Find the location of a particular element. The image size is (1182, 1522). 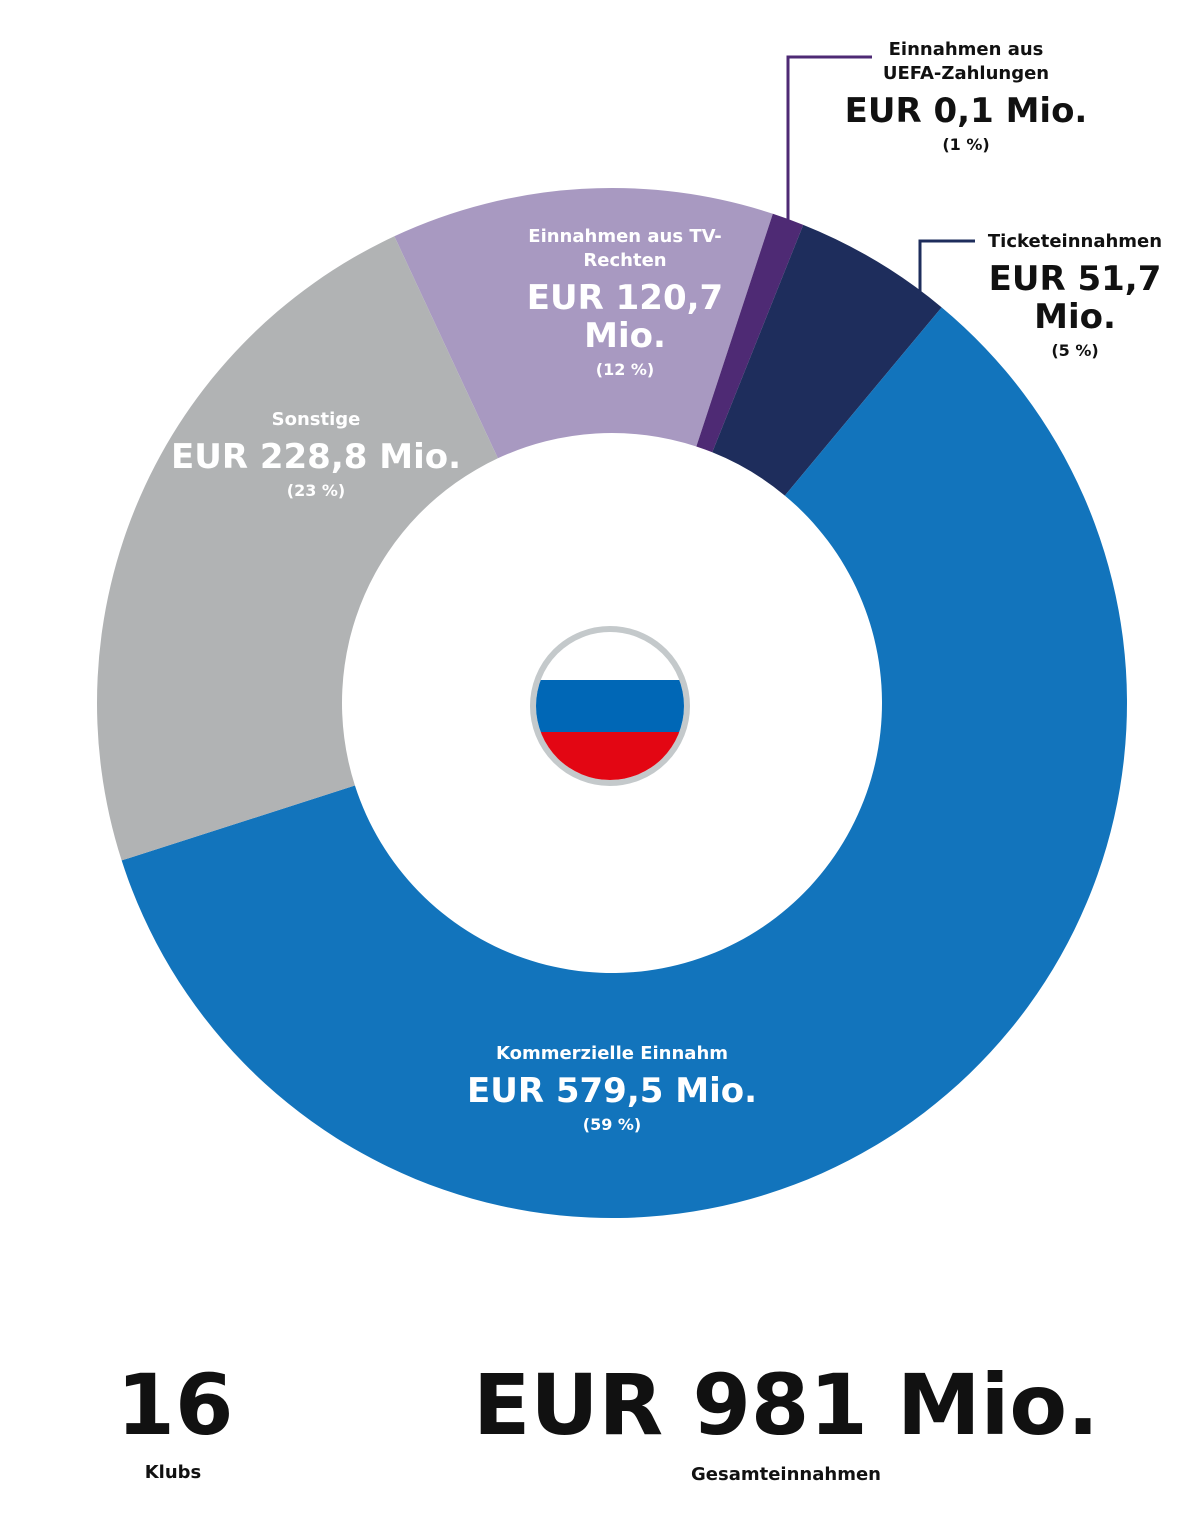

amount-label: EUR 51,7 Mio. is located at coordinates (1075, 298).